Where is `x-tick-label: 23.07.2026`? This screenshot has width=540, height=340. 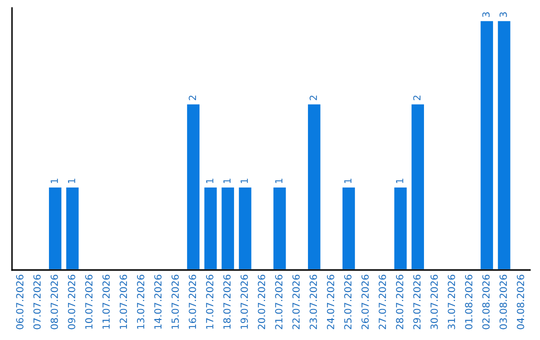 x-tick-label: 23.07.2026 is located at coordinates (313, 302).